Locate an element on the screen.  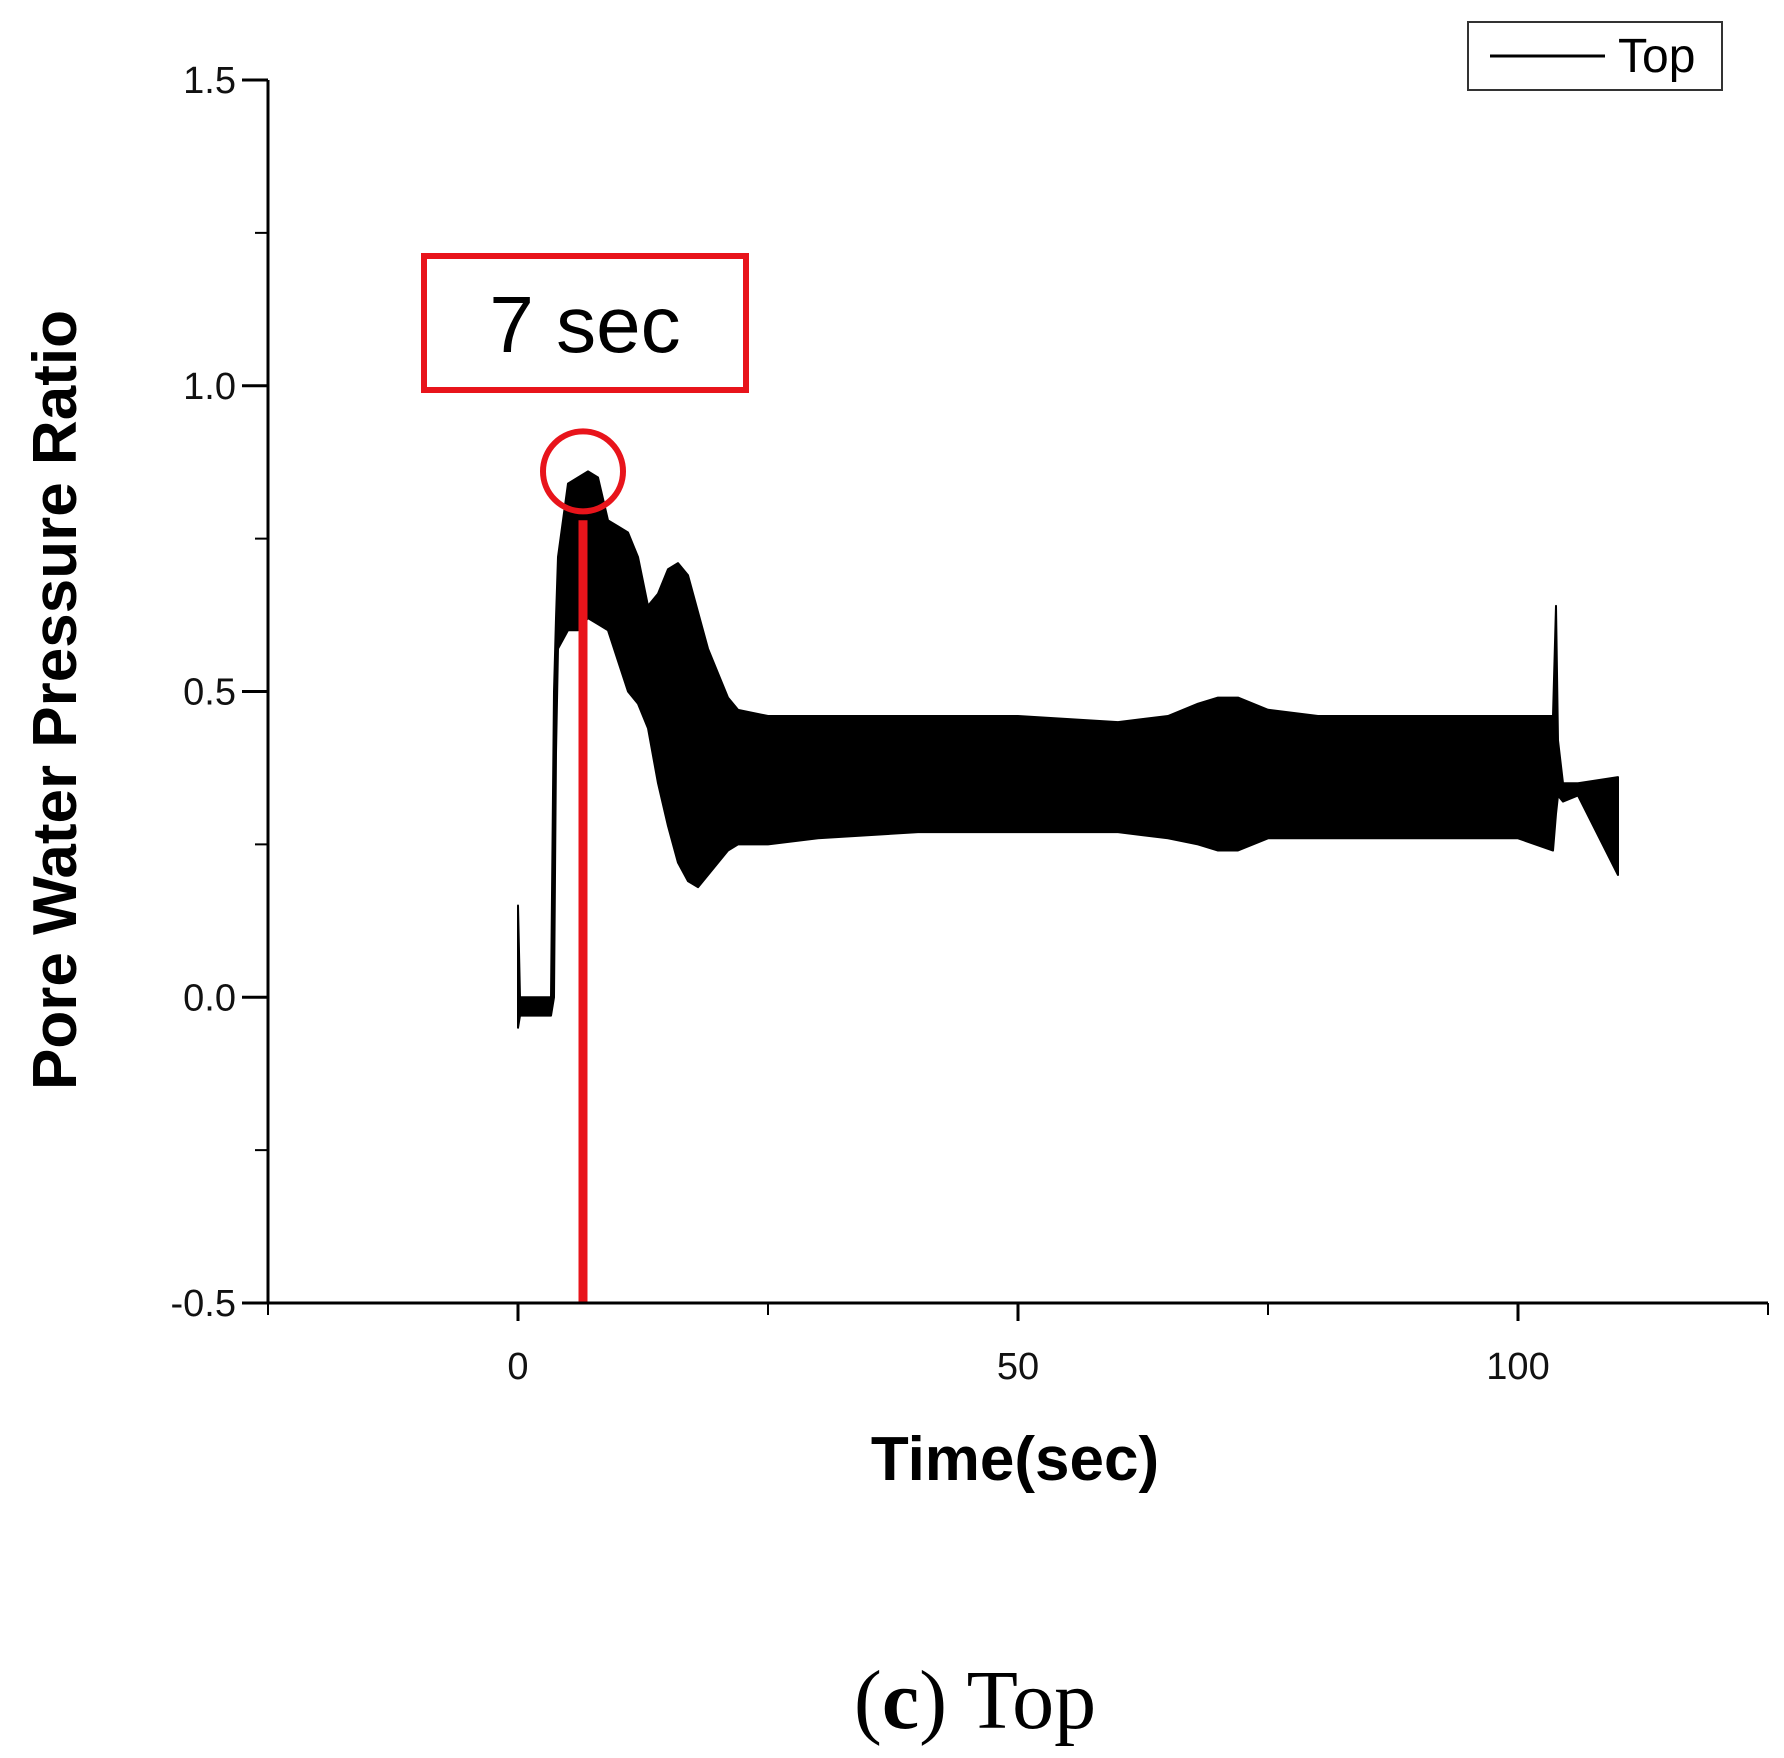
y-tick-label: 1.5 is located at coordinates (209, 81).